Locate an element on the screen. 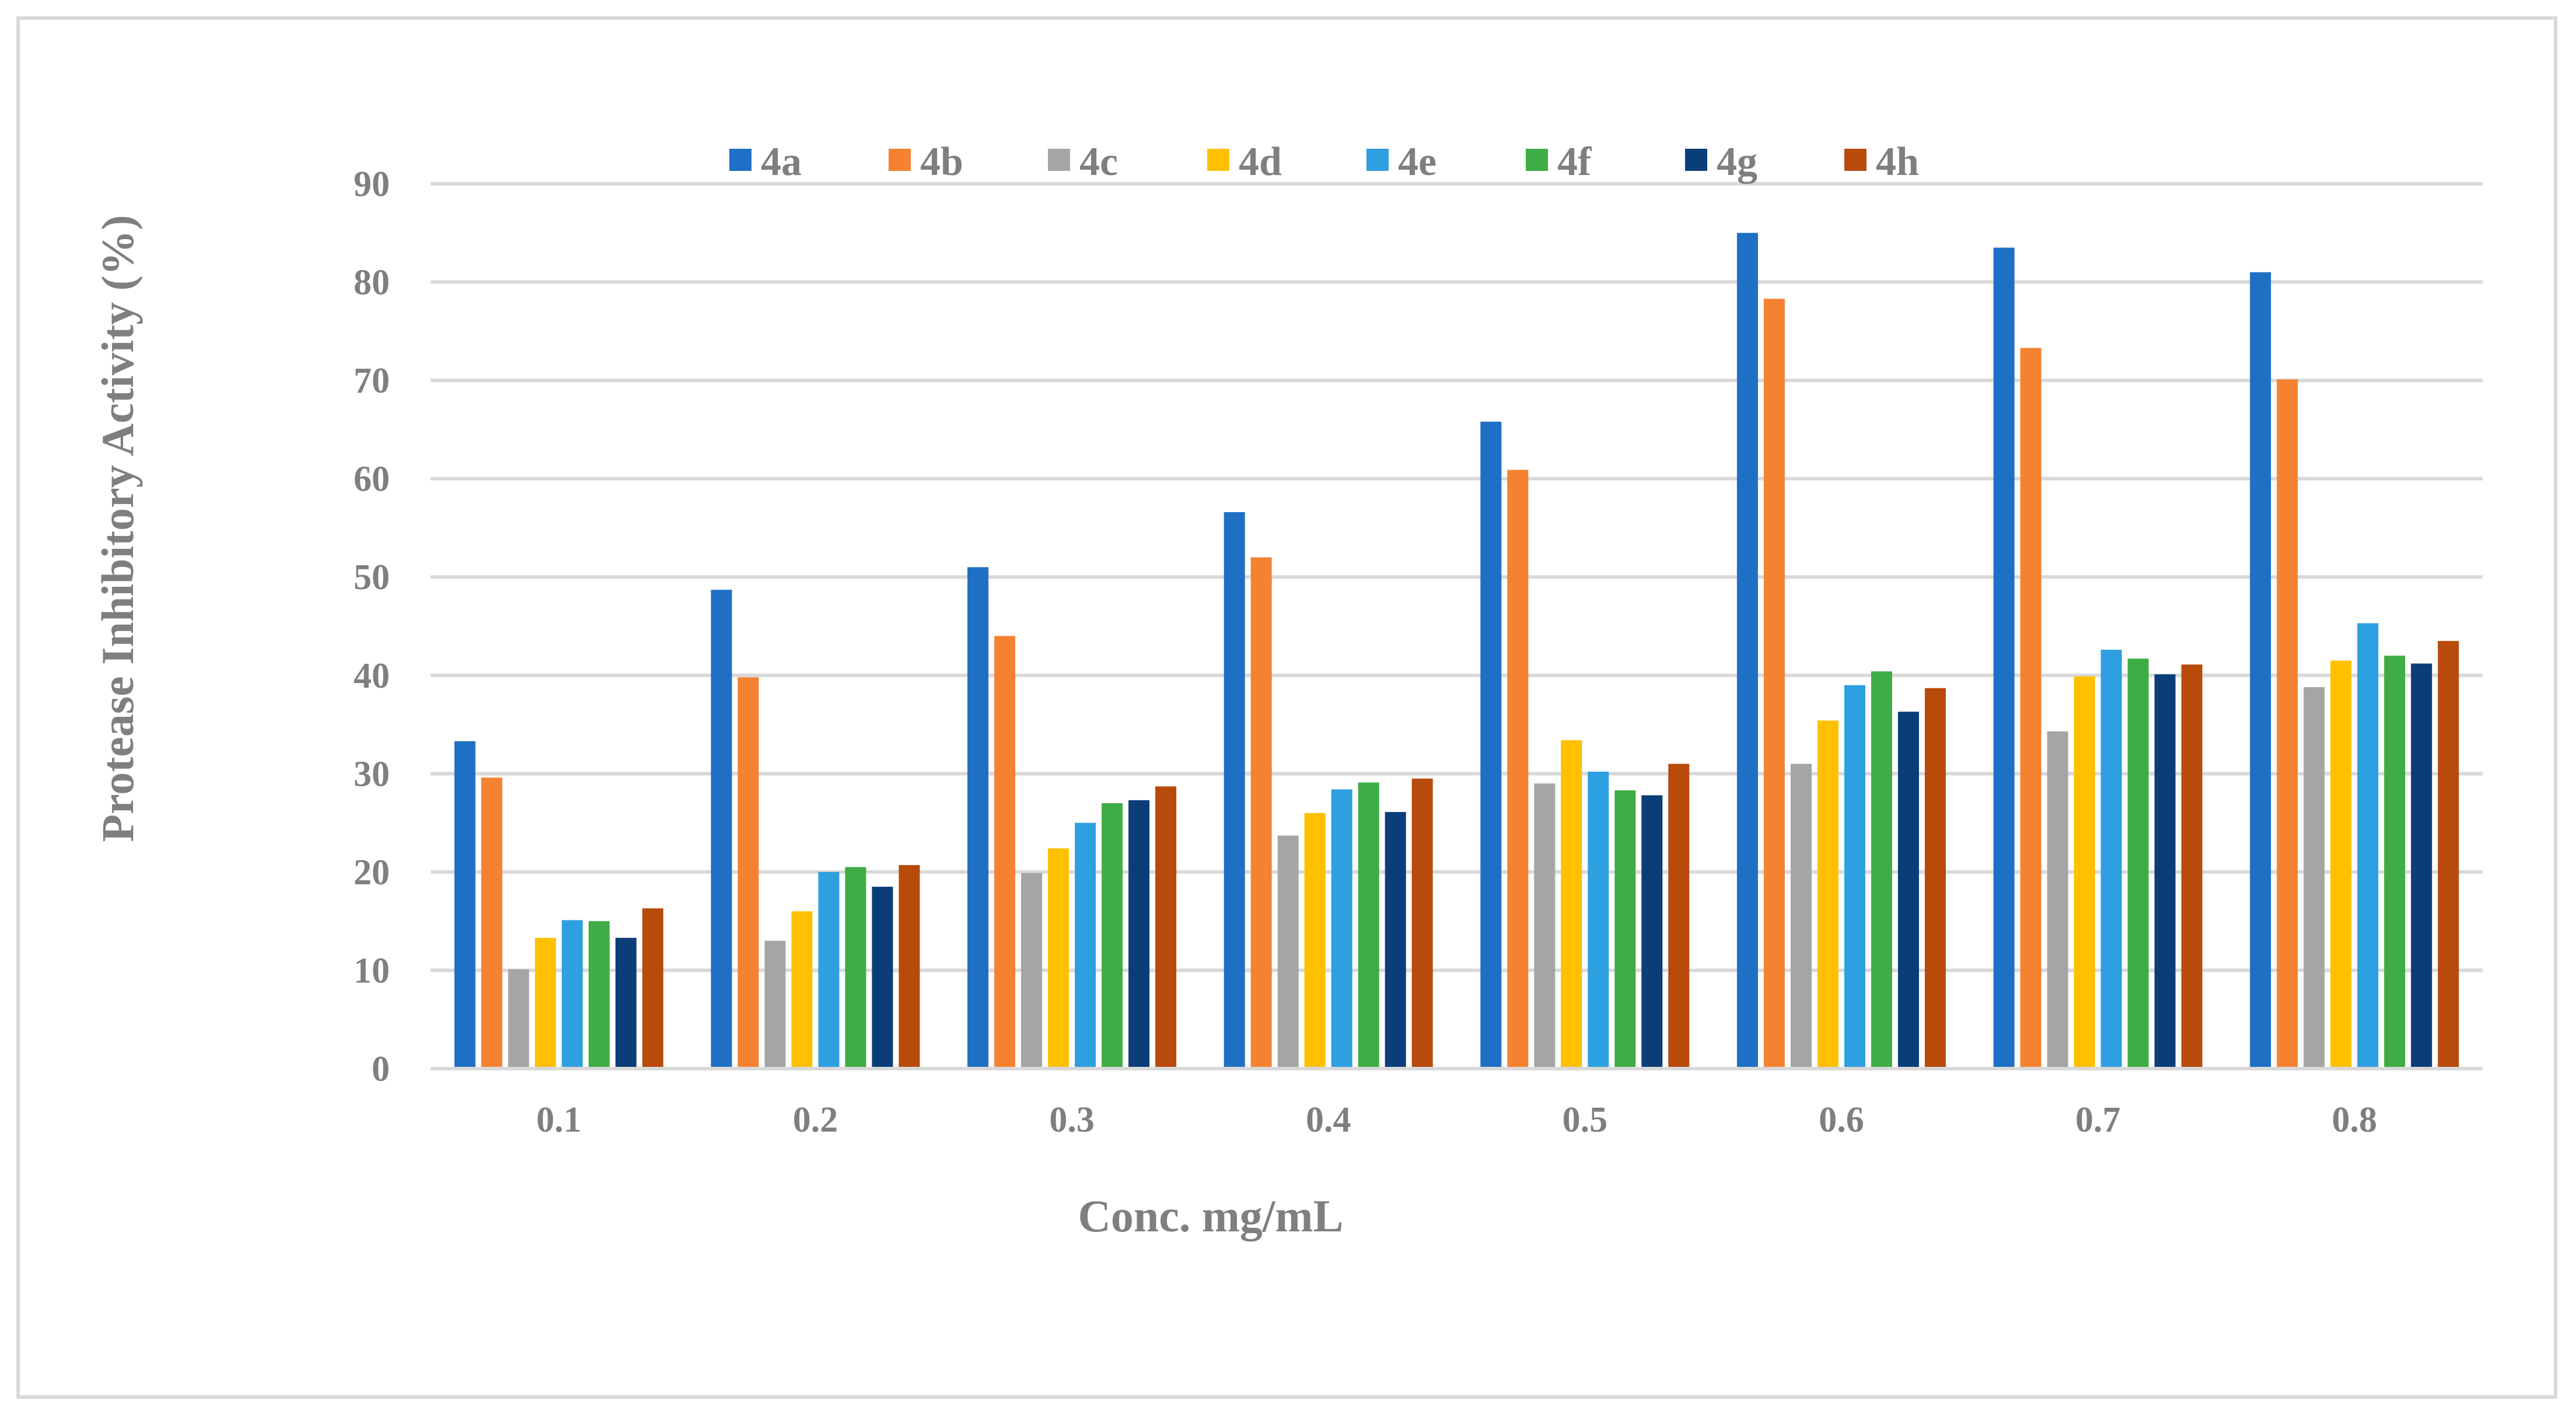  bar-4f-0.2 is located at coordinates (855, 968).